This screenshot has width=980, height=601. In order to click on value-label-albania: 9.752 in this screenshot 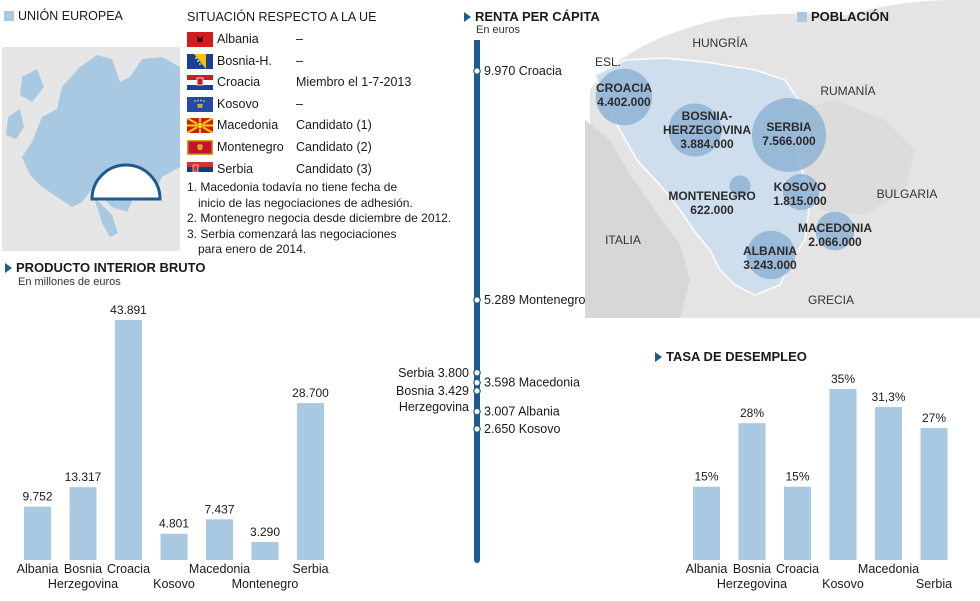, I will do `click(37, 497)`.